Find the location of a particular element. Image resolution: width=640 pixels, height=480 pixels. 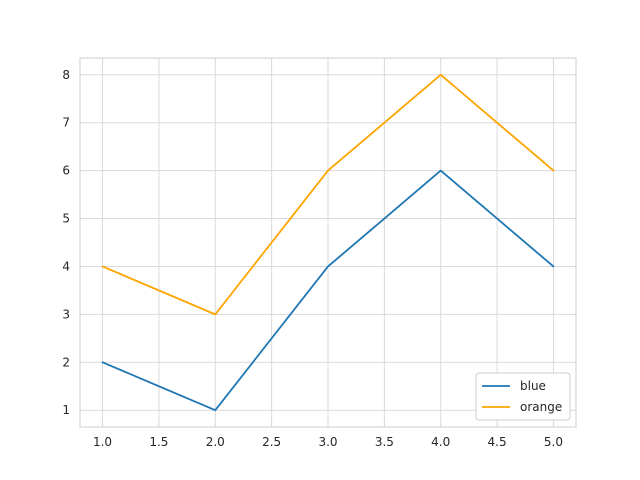

x-tick-label: 2.5 is located at coordinates (271, 442).